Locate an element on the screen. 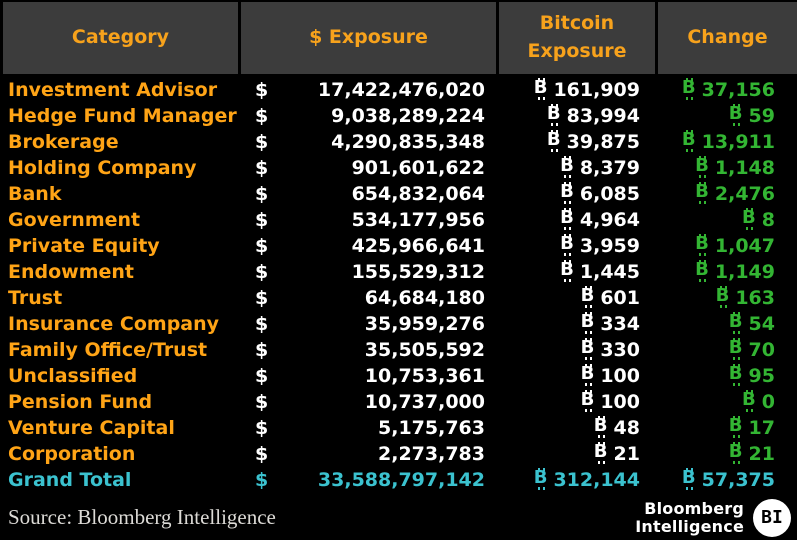 Image resolution: width=797 pixels, height=540 pixels. bitcoin-exposure-cell: B 3,959 is located at coordinates (578, 245).